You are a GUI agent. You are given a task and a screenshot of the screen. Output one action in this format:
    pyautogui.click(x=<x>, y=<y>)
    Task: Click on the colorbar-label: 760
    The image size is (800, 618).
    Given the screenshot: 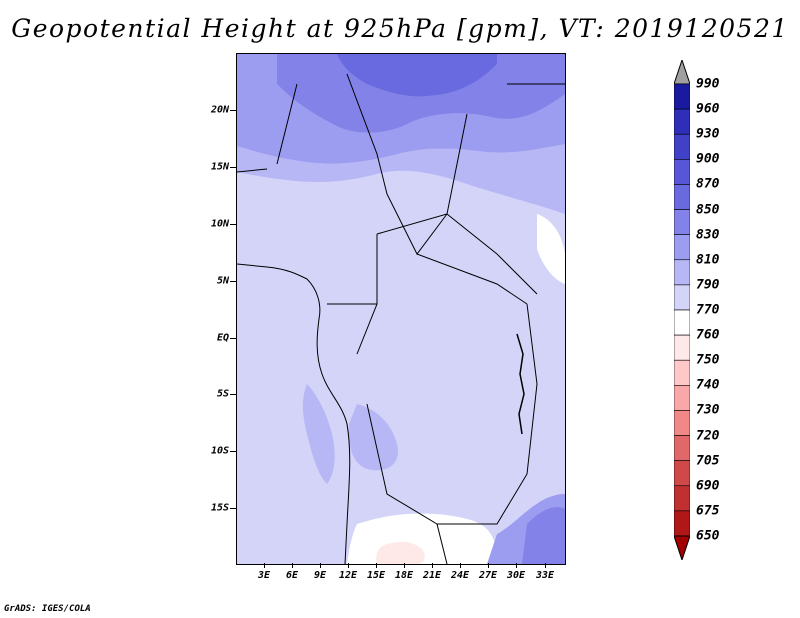 What is the action you would take?
    pyautogui.click(x=708, y=335)
    